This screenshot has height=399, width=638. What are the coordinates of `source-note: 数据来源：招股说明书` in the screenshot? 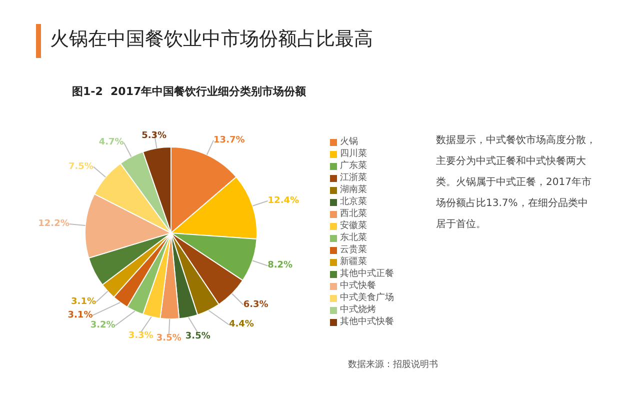 It's located at (393, 364).